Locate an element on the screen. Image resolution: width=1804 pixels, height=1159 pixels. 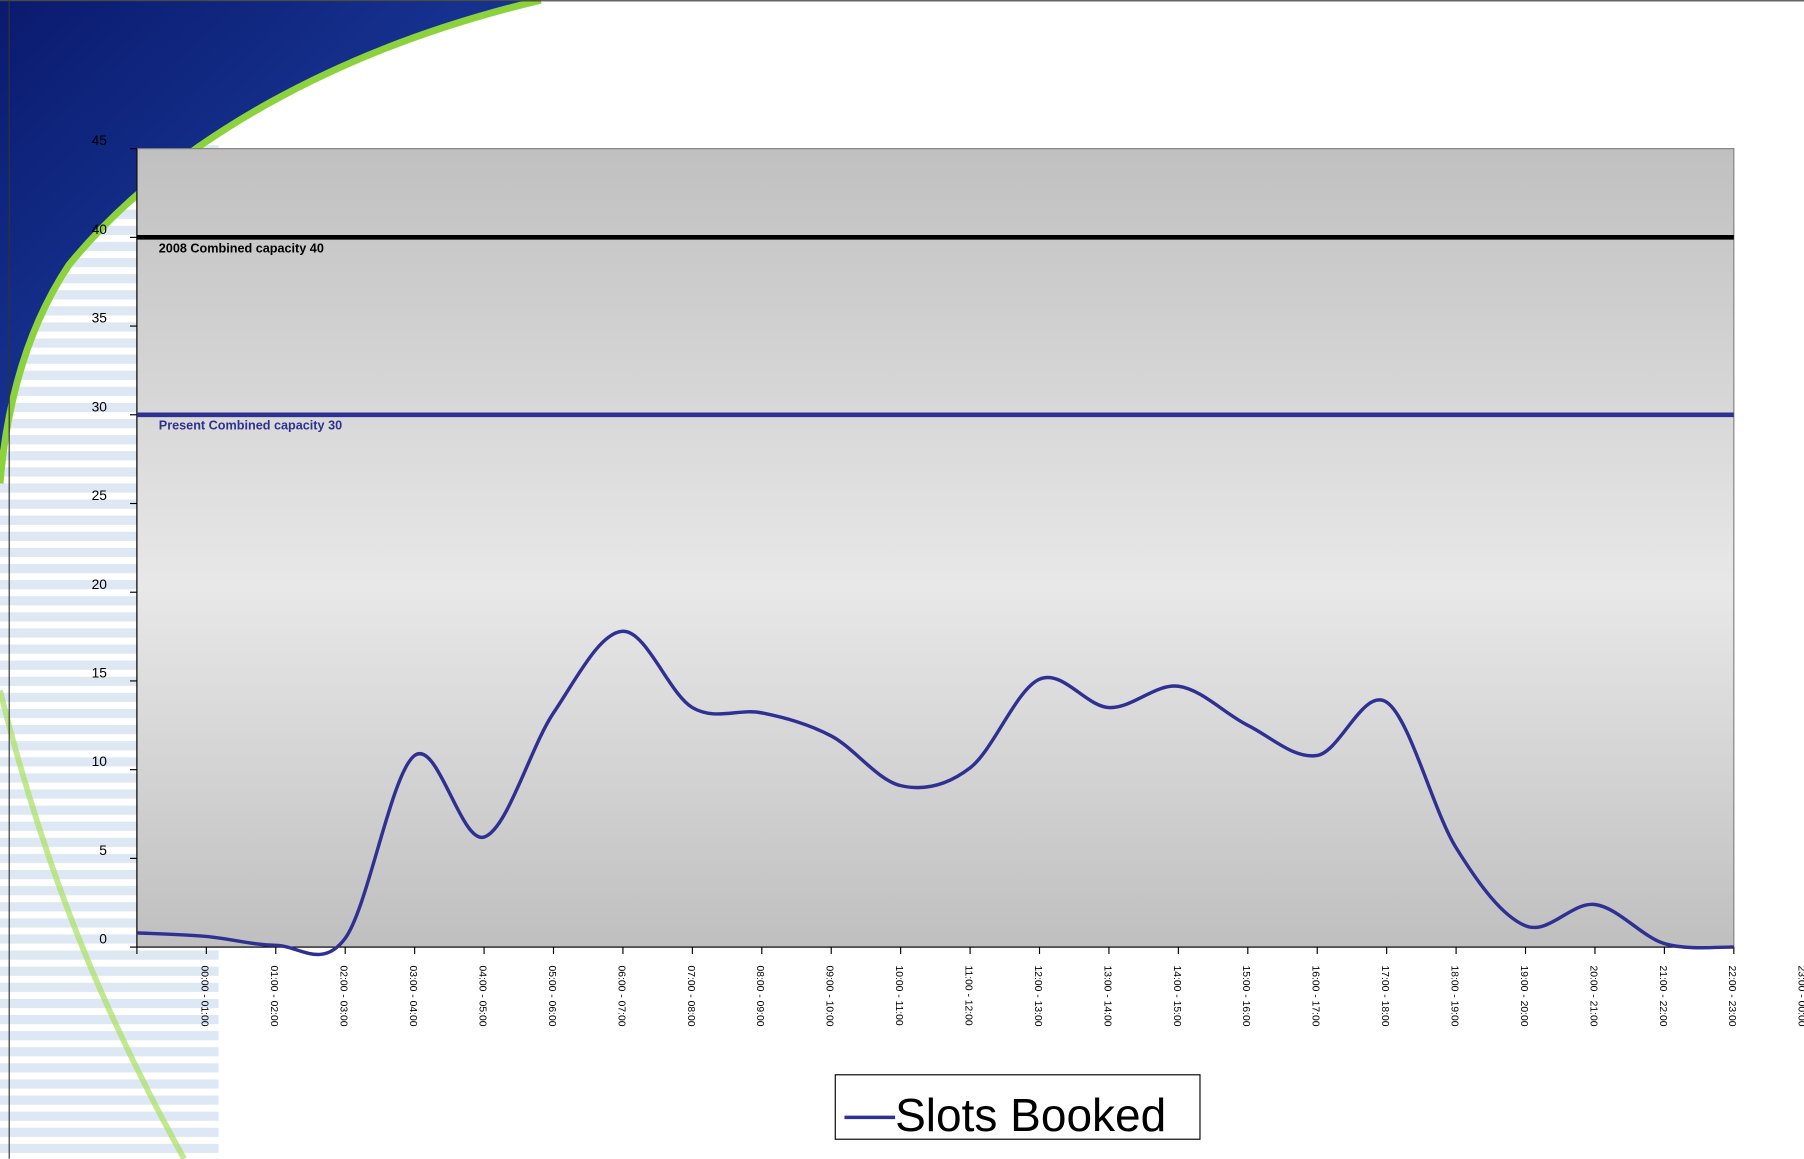
x-tick-label: 09:00 - 10:00 is located at coordinates (829, 995).